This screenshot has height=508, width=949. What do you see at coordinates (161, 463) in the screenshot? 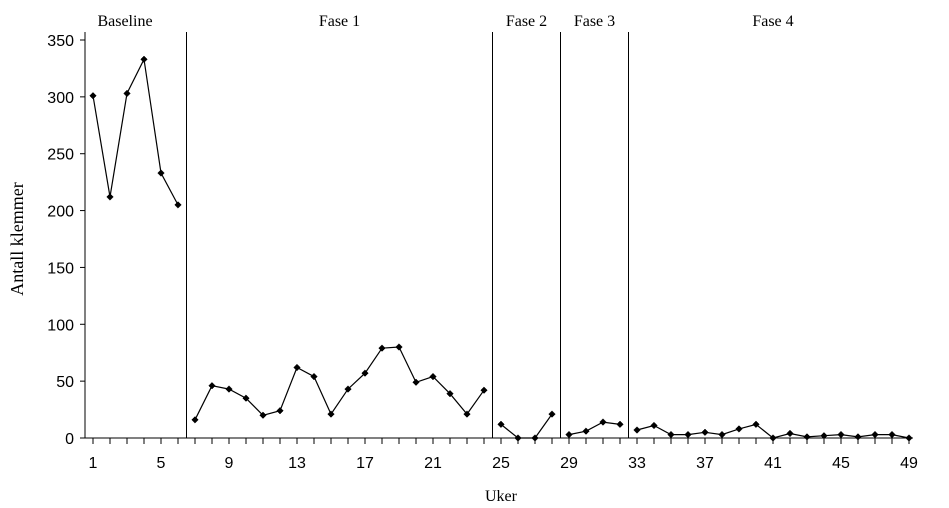
I see `x-tick-label: 5` at bounding box center [161, 463].